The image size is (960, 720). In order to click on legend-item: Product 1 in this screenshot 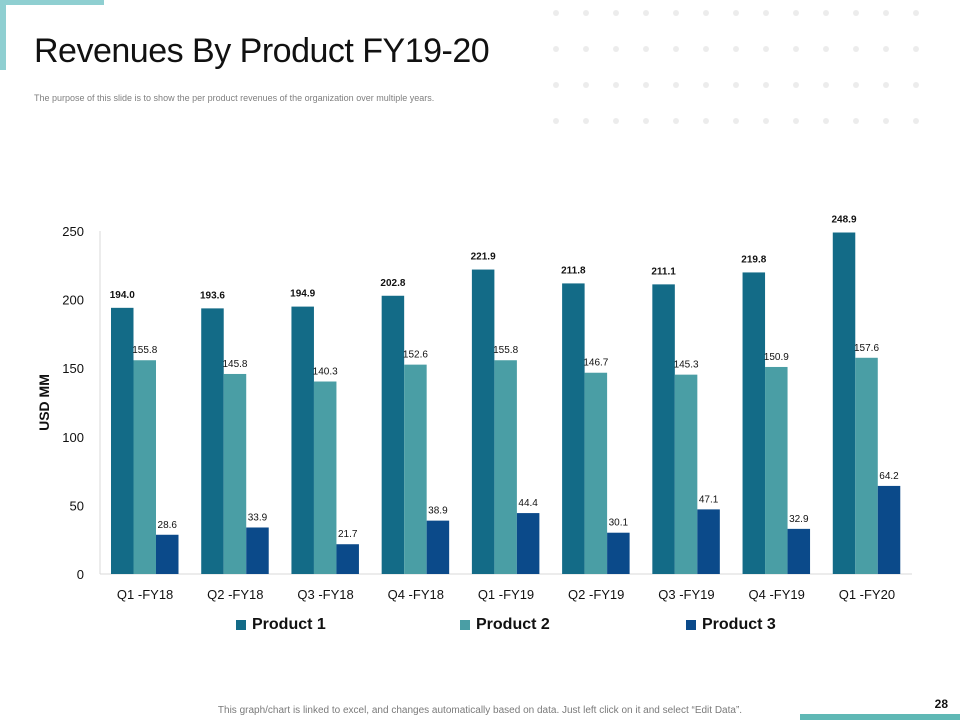, I will do `click(281, 625)`.